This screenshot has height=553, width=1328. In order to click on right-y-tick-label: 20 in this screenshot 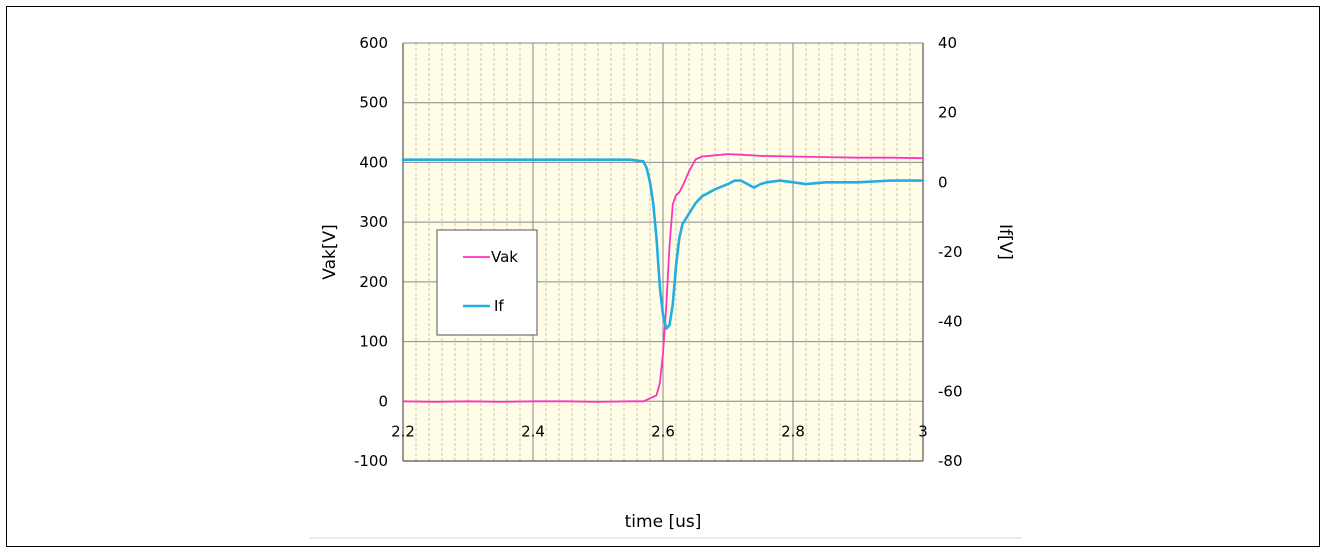, I will do `click(947, 113)`.